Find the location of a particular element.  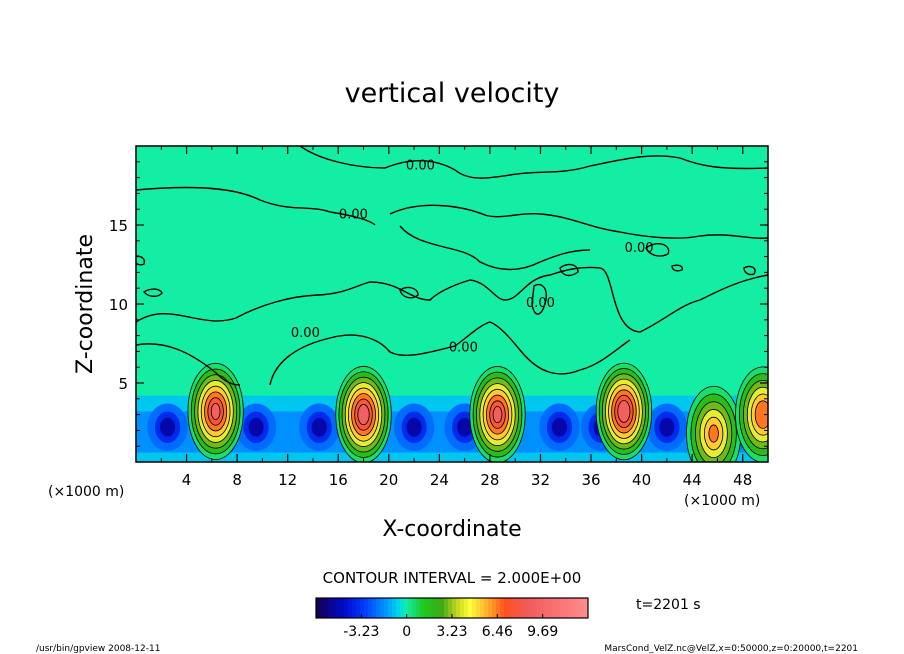

x-unit-left: (×1000 m) is located at coordinates (86, 492).